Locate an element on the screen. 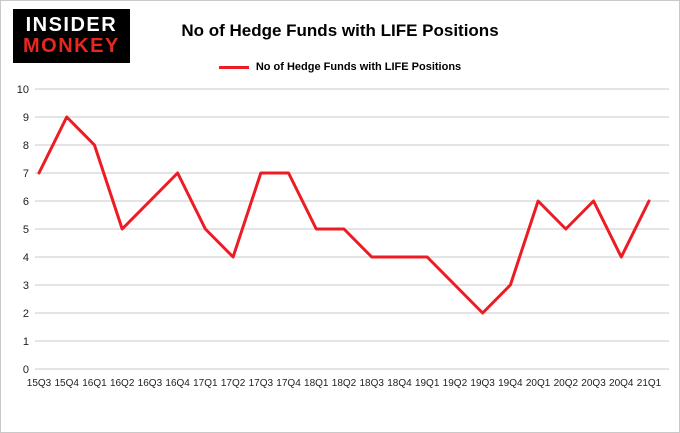 The width and height of the screenshot is (680, 433). x-tick-label: 18Q4 is located at coordinates (399, 383).